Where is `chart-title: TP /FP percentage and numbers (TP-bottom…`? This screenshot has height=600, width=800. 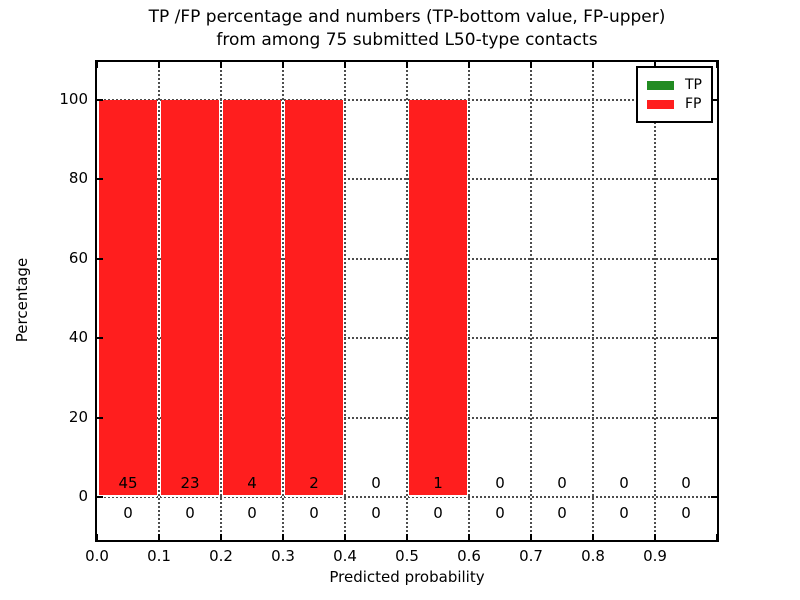
chart-title: TP /FP percentage and numbers (TP-bottom… is located at coordinates (407, 29).